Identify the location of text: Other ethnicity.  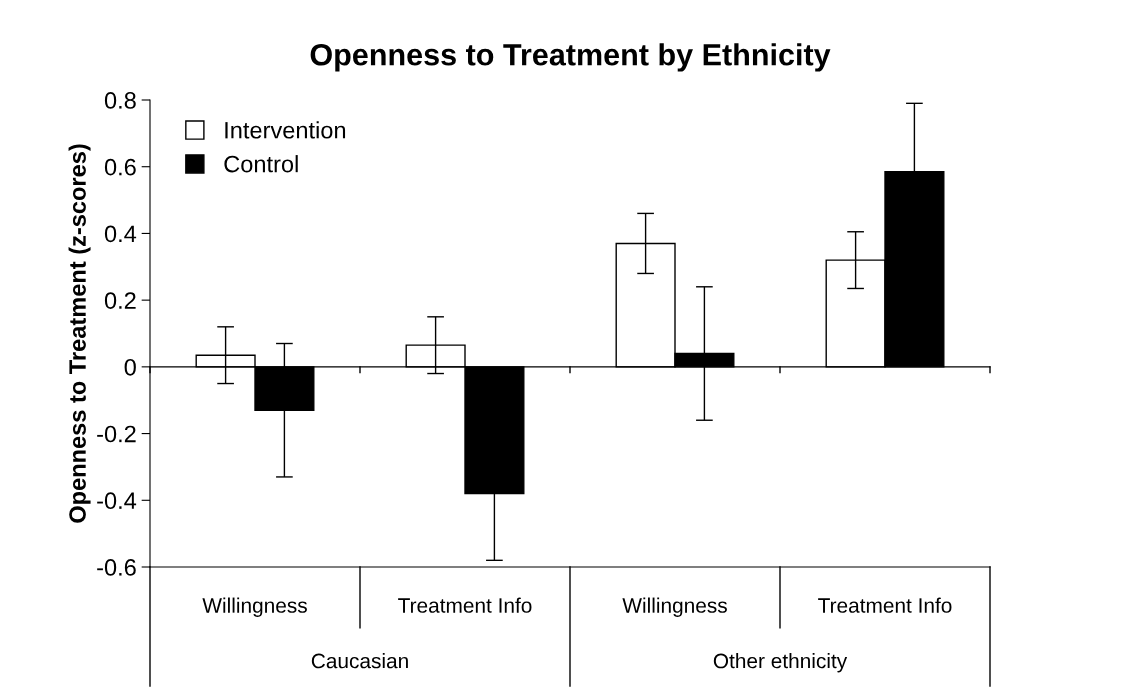
(780, 663).